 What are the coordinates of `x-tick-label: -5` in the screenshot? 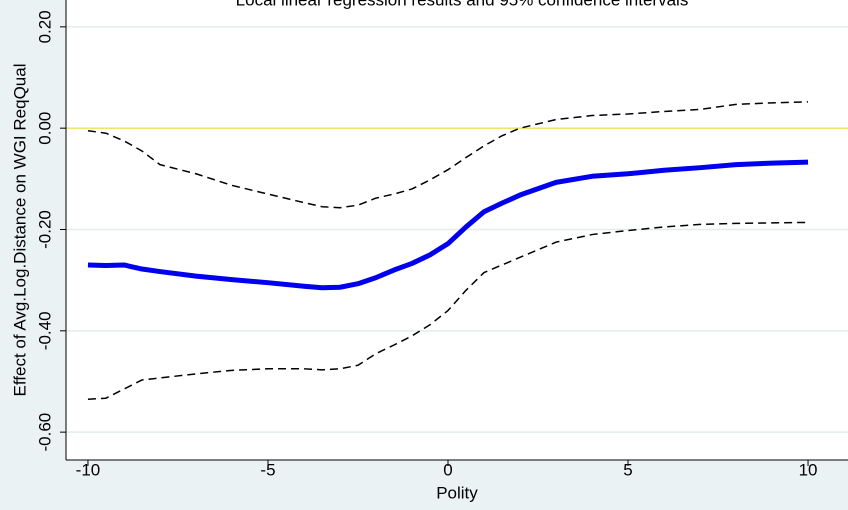 It's located at (267, 469).